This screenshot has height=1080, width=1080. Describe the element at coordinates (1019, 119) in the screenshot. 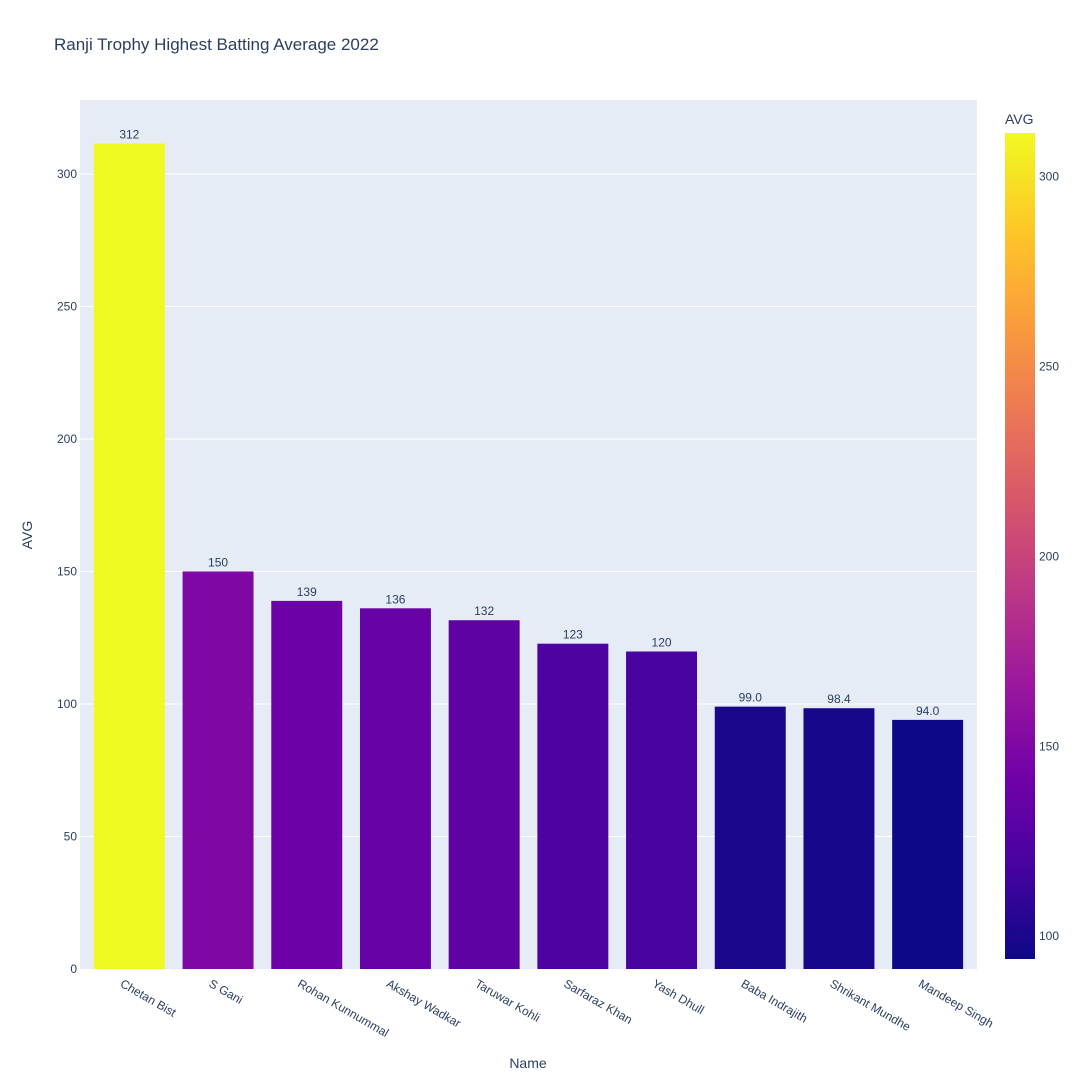

I see `colorbar-title: AVG` at that location.